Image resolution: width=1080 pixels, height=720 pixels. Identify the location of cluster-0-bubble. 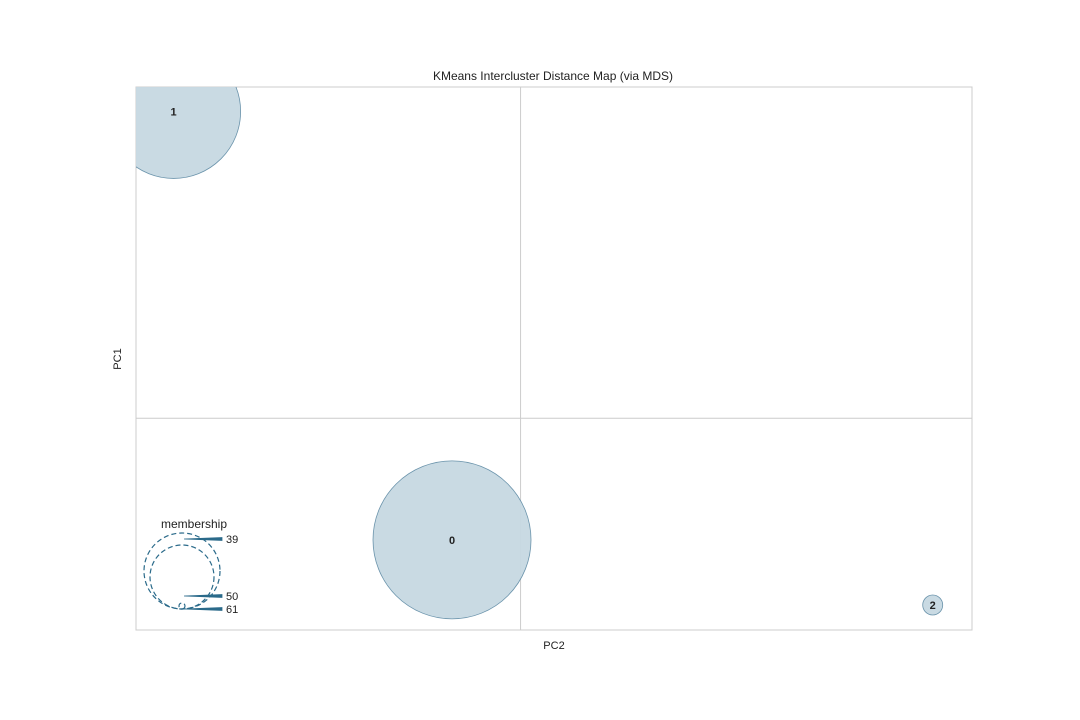
(452, 540).